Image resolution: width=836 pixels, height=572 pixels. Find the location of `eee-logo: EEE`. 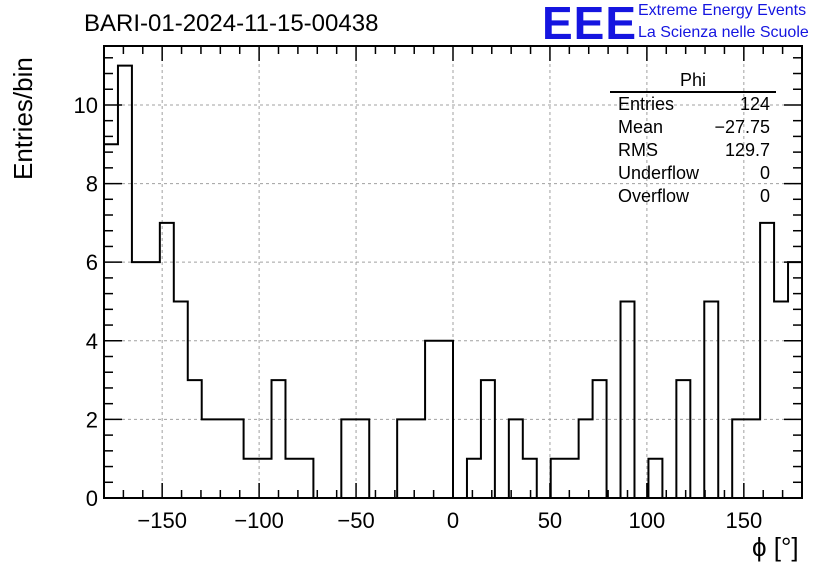

eee-logo: EEE is located at coordinates (590, 24).